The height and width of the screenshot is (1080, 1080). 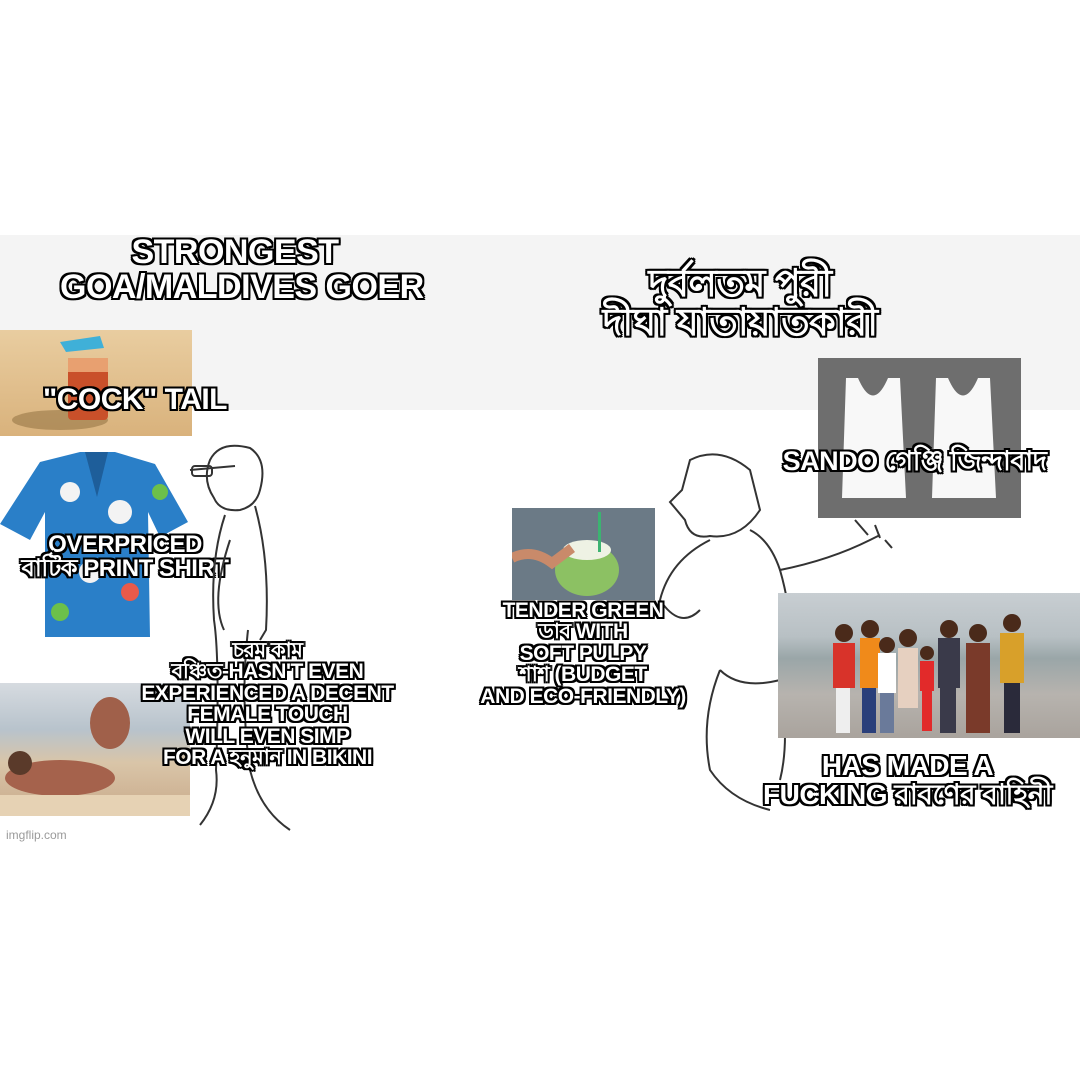 I want to click on cocktail-caption: "COCK" TAIL, so click(x=135, y=399).